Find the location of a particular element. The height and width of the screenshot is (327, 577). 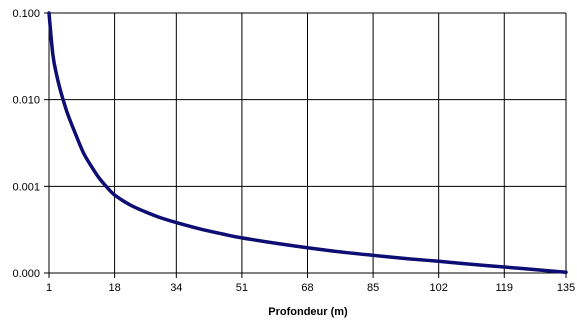

x-tick-label: 18 is located at coordinates (114, 288).